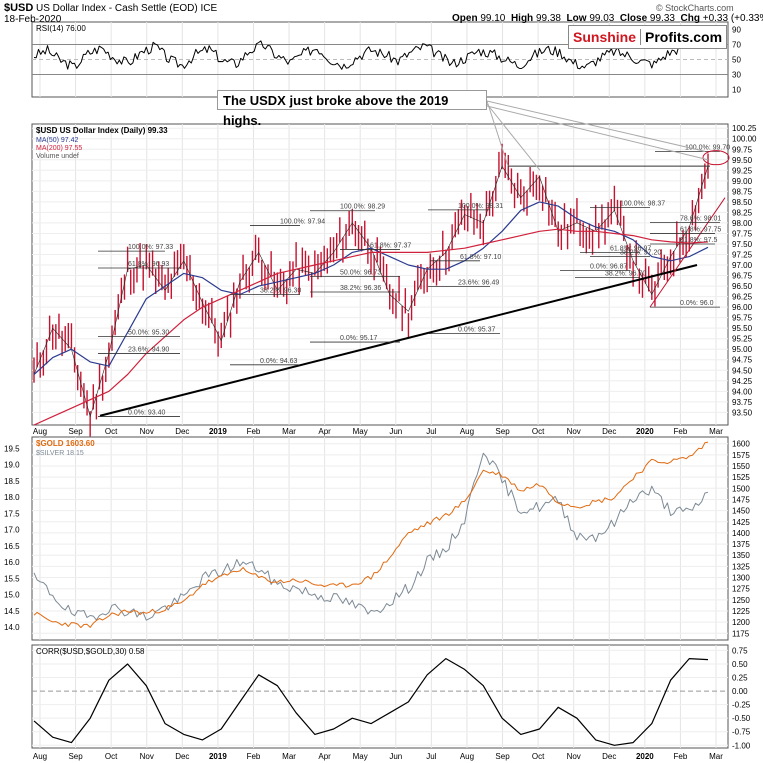 This screenshot has width=763, height=763. I want to click on gold-y-tick: 1600, so click(741, 444).